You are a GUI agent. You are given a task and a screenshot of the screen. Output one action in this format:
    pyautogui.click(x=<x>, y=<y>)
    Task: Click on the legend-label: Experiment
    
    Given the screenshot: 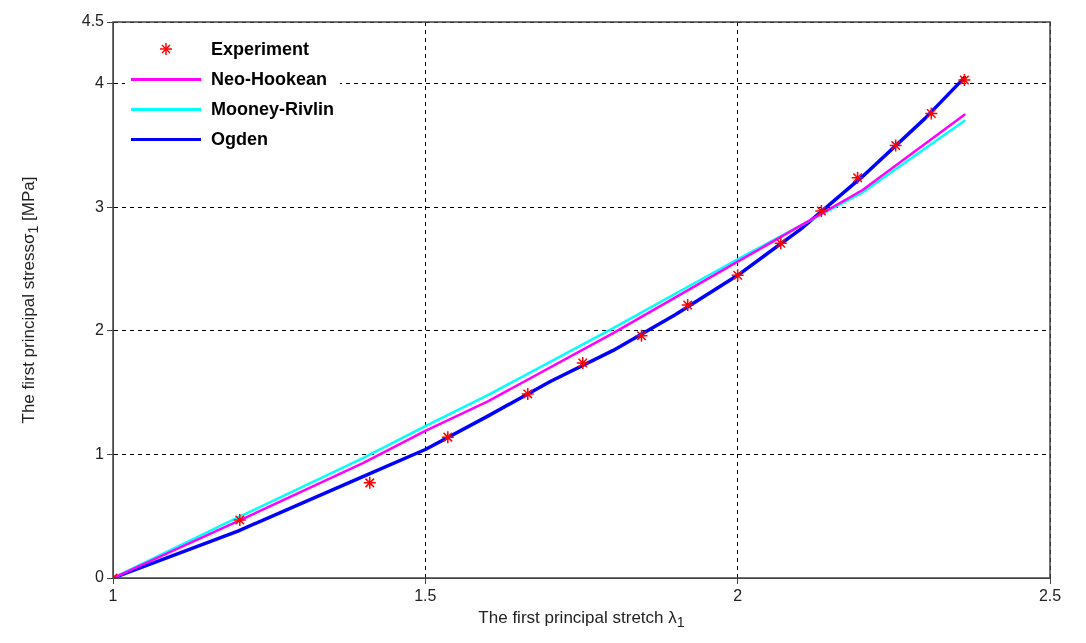 What is the action you would take?
    pyautogui.click(x=260, y=49)
    